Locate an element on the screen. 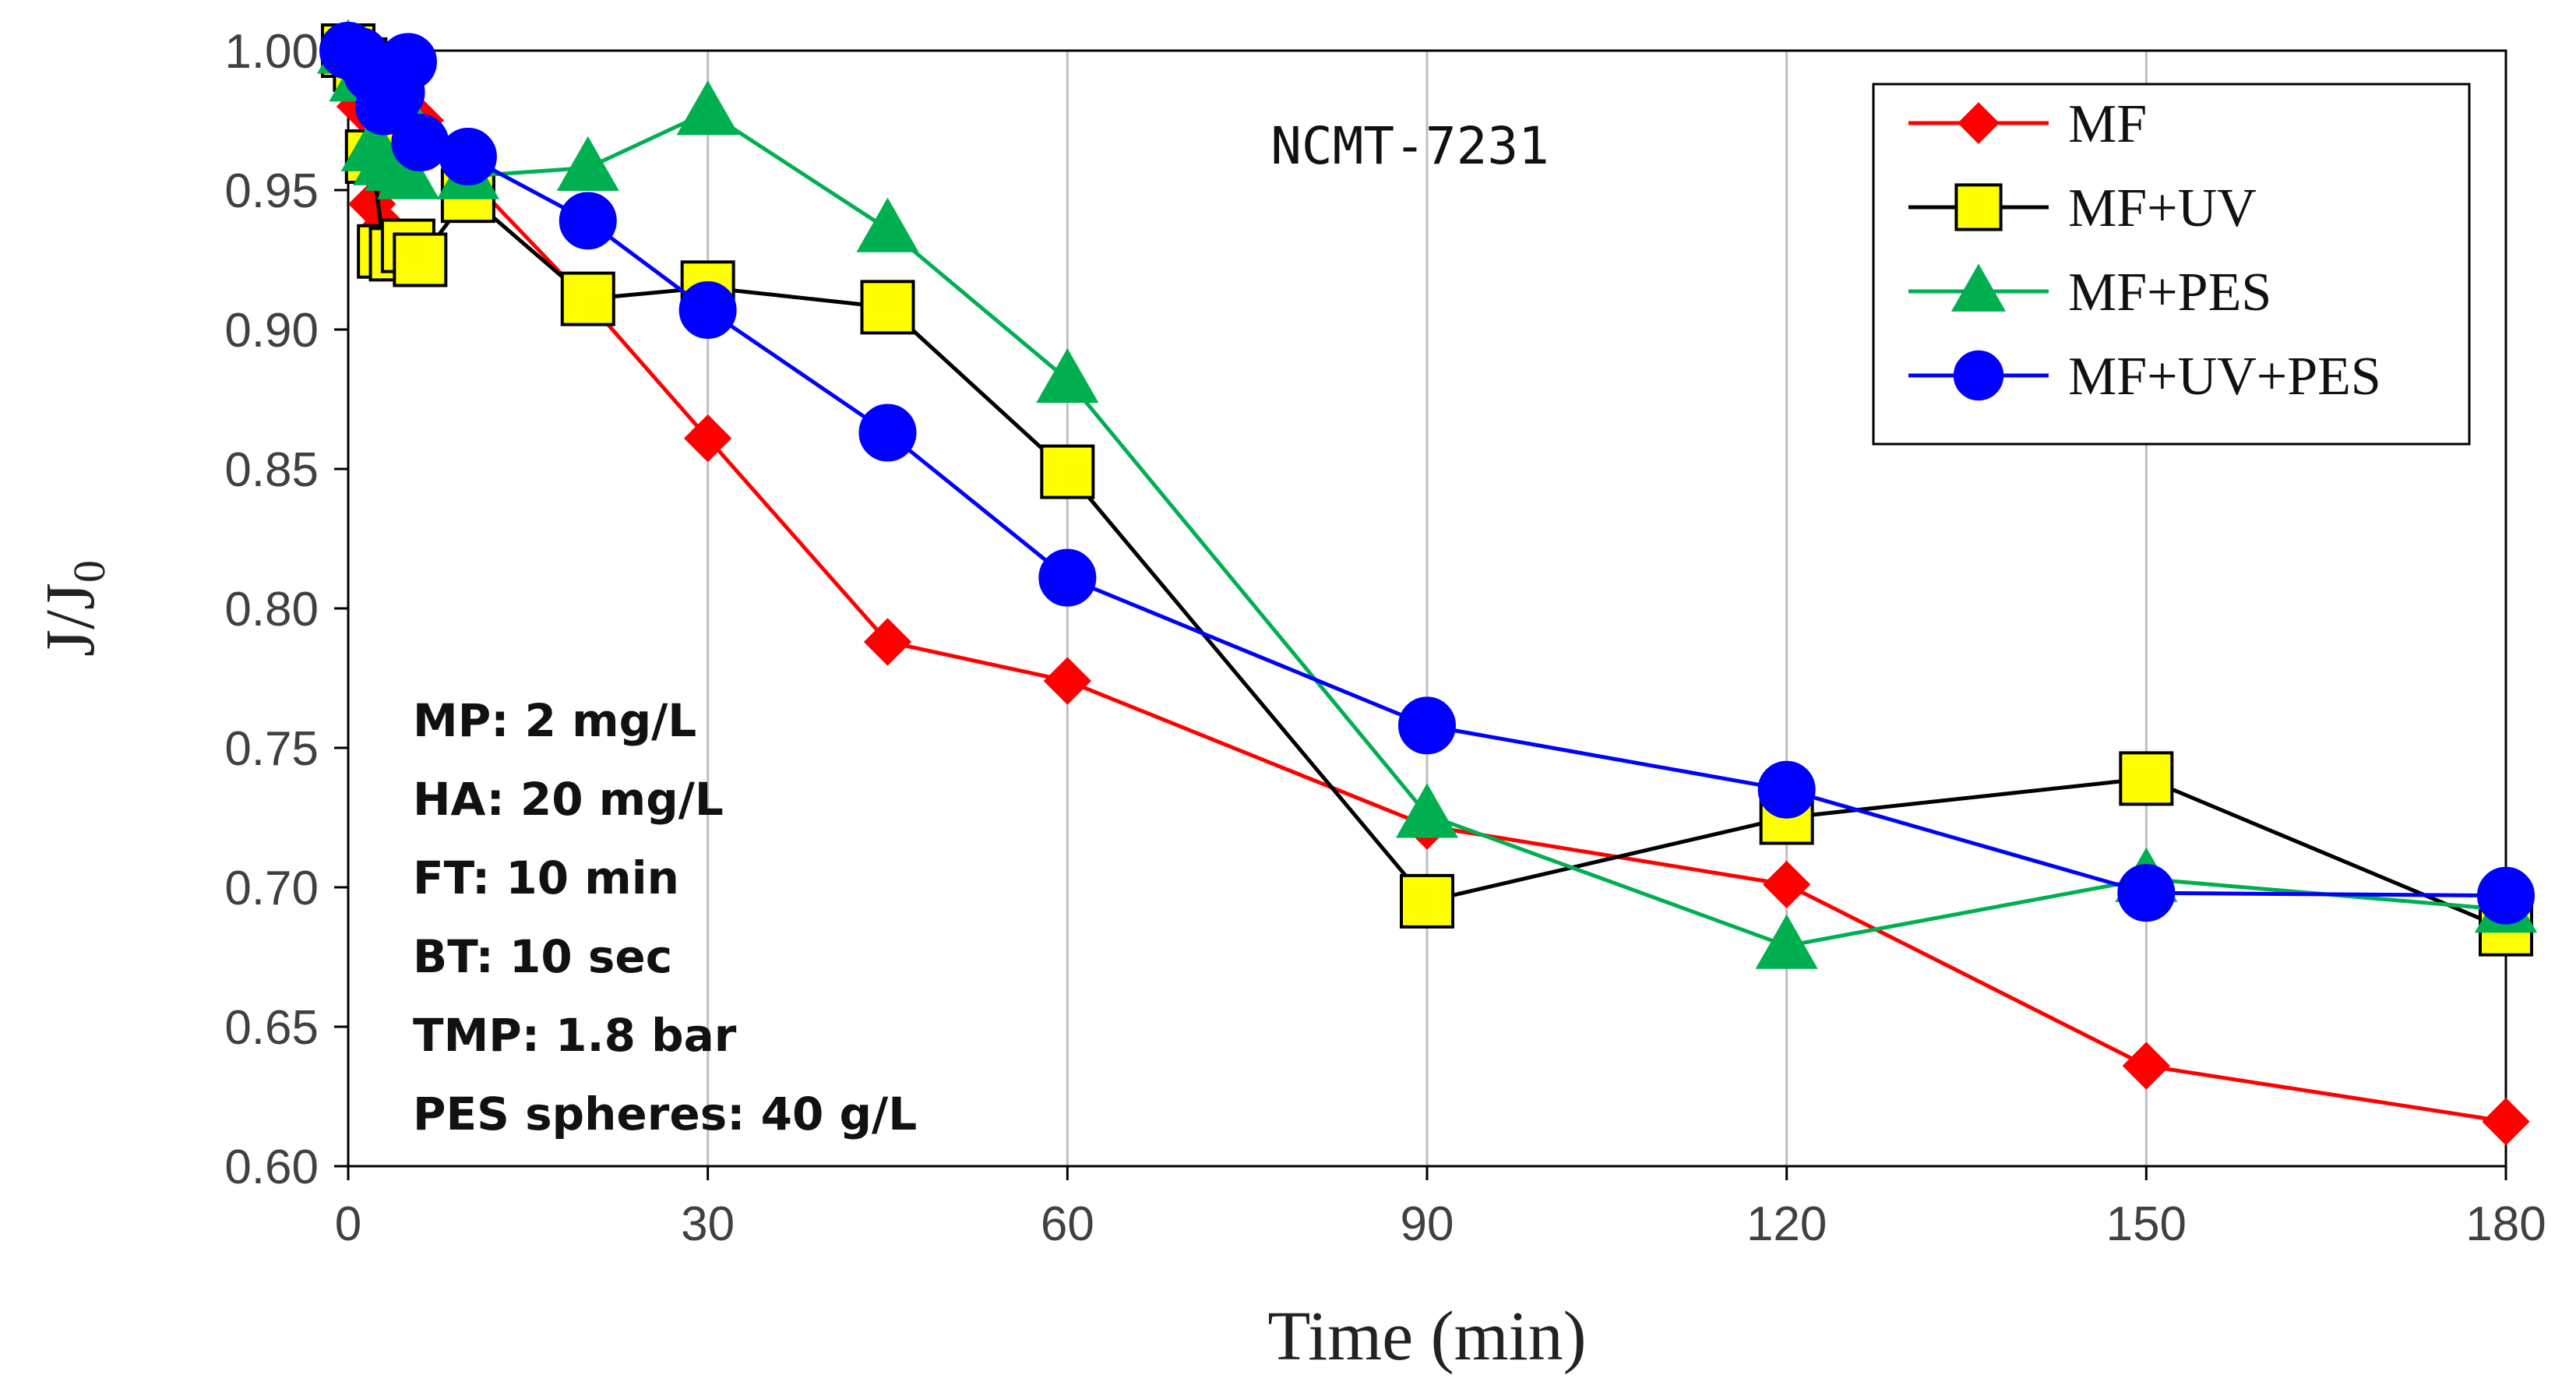 The height and width of the screenshot is (1396, 2576). y-axis-title-main: J/J is located at coordinates (70, 620).